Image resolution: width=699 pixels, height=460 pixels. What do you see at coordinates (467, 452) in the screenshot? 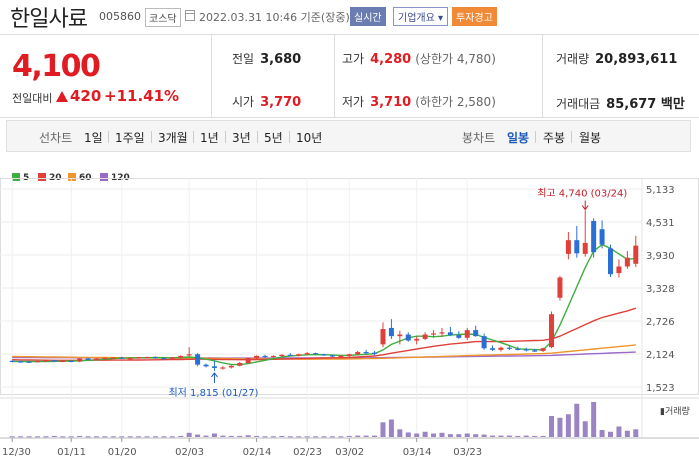
I see `x-tick-label: 03/23` at bounding box center [467, 452].